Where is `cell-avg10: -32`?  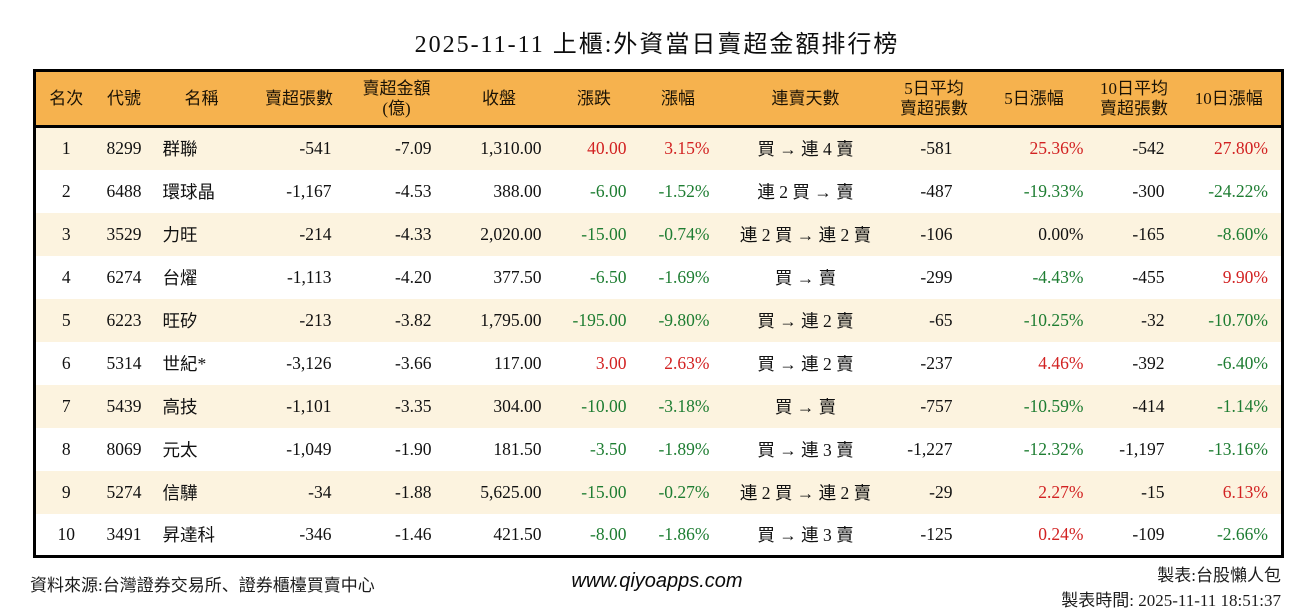
cell-avg10: -32 is located at coordinates (1153, 319).